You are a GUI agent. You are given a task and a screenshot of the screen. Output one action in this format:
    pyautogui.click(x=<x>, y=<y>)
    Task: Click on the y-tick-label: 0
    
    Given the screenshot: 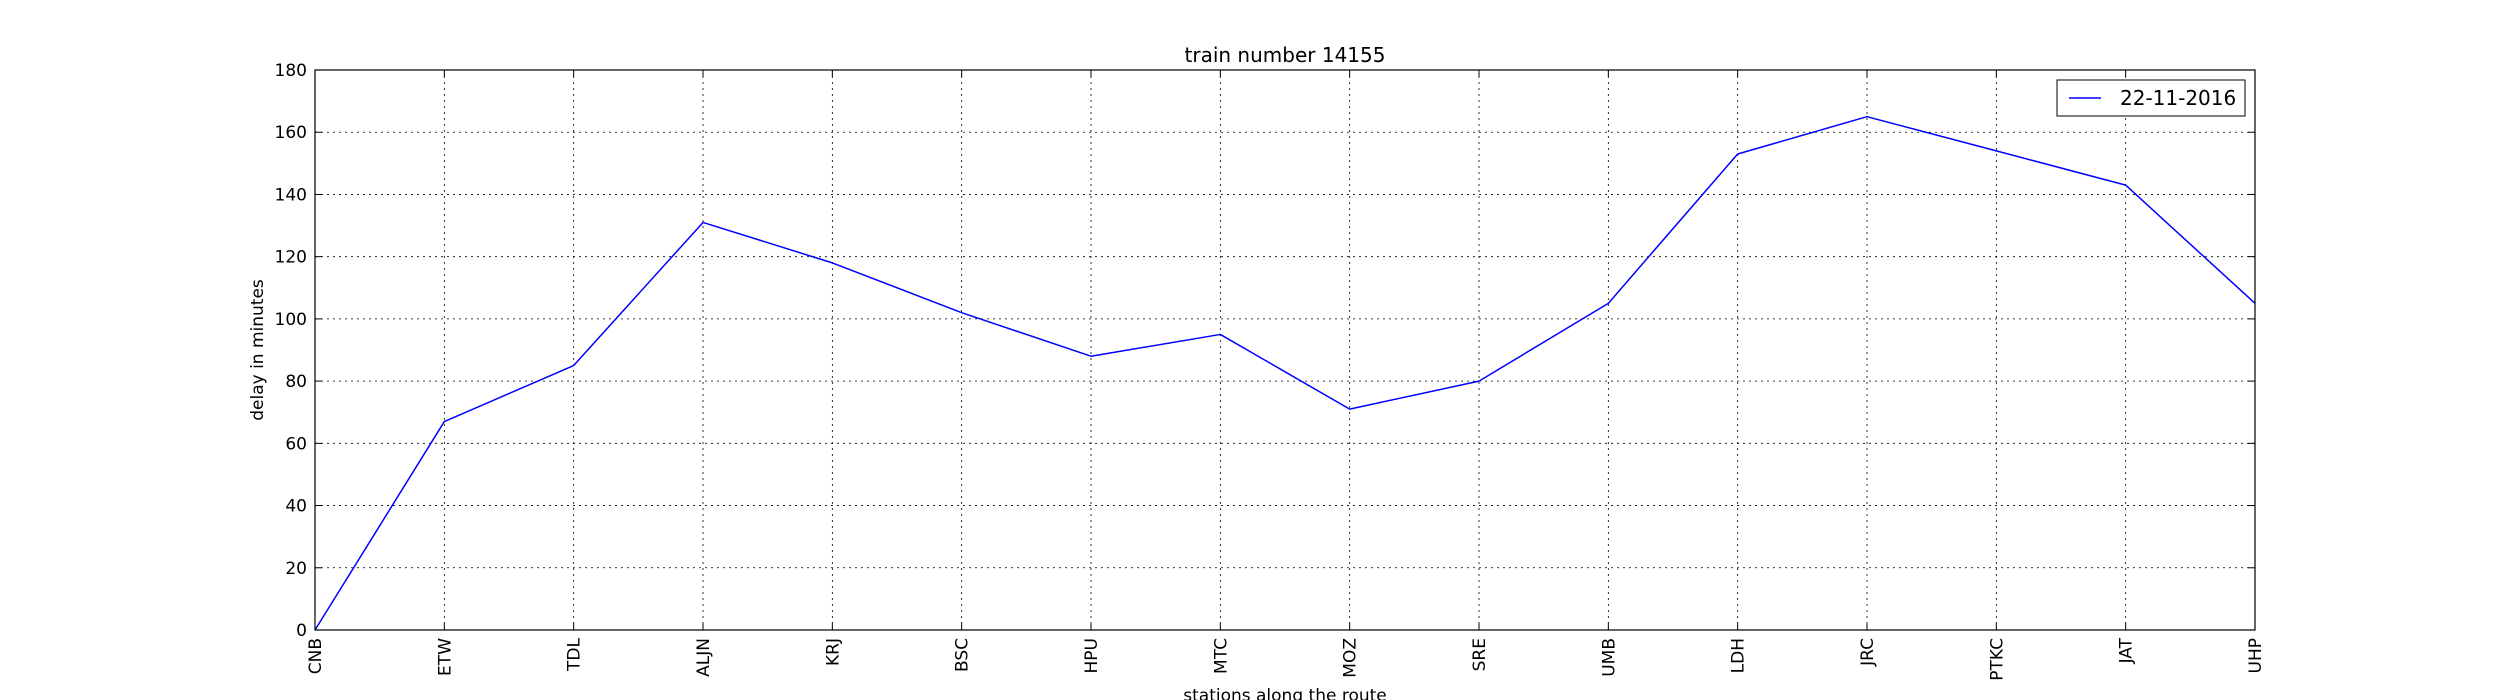 What is the action you would take?
    pyautogui.click(x=301, y=631)
    